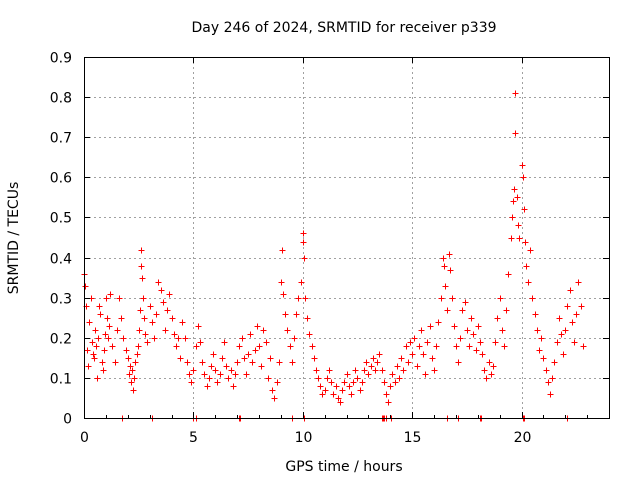  Describe the element at coordinates (84, 438) in the screenshot. I see `x-tick-label: 0` at that location.